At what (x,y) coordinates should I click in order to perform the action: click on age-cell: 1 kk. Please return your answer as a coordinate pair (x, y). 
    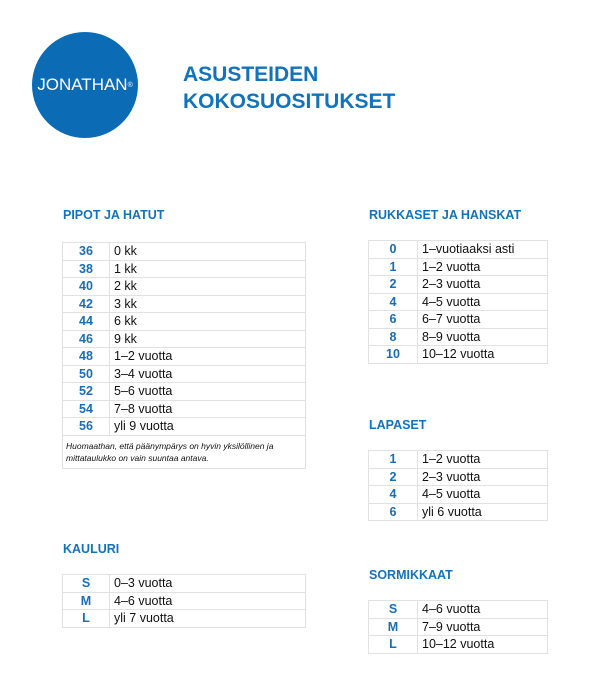
    Looking at the image, I should click on (207, 268).